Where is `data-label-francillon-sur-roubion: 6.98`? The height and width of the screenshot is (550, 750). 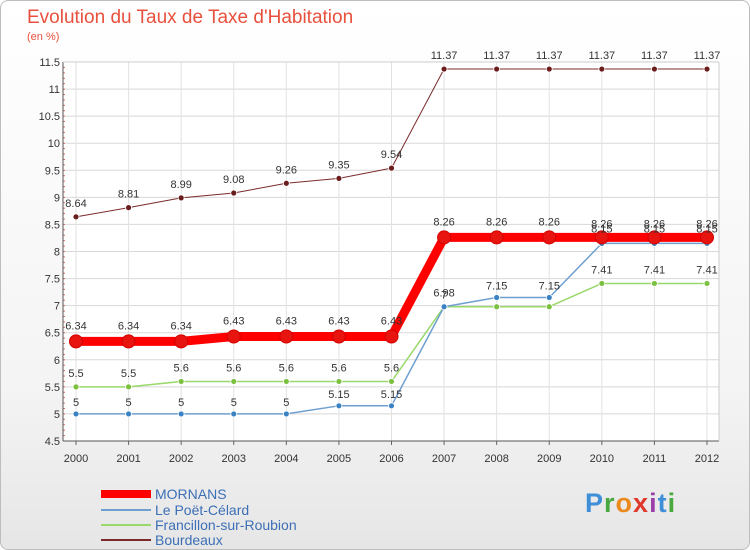 data-label-francillon-sur-roubion: 6.98 is located at coordinates (443, 294).